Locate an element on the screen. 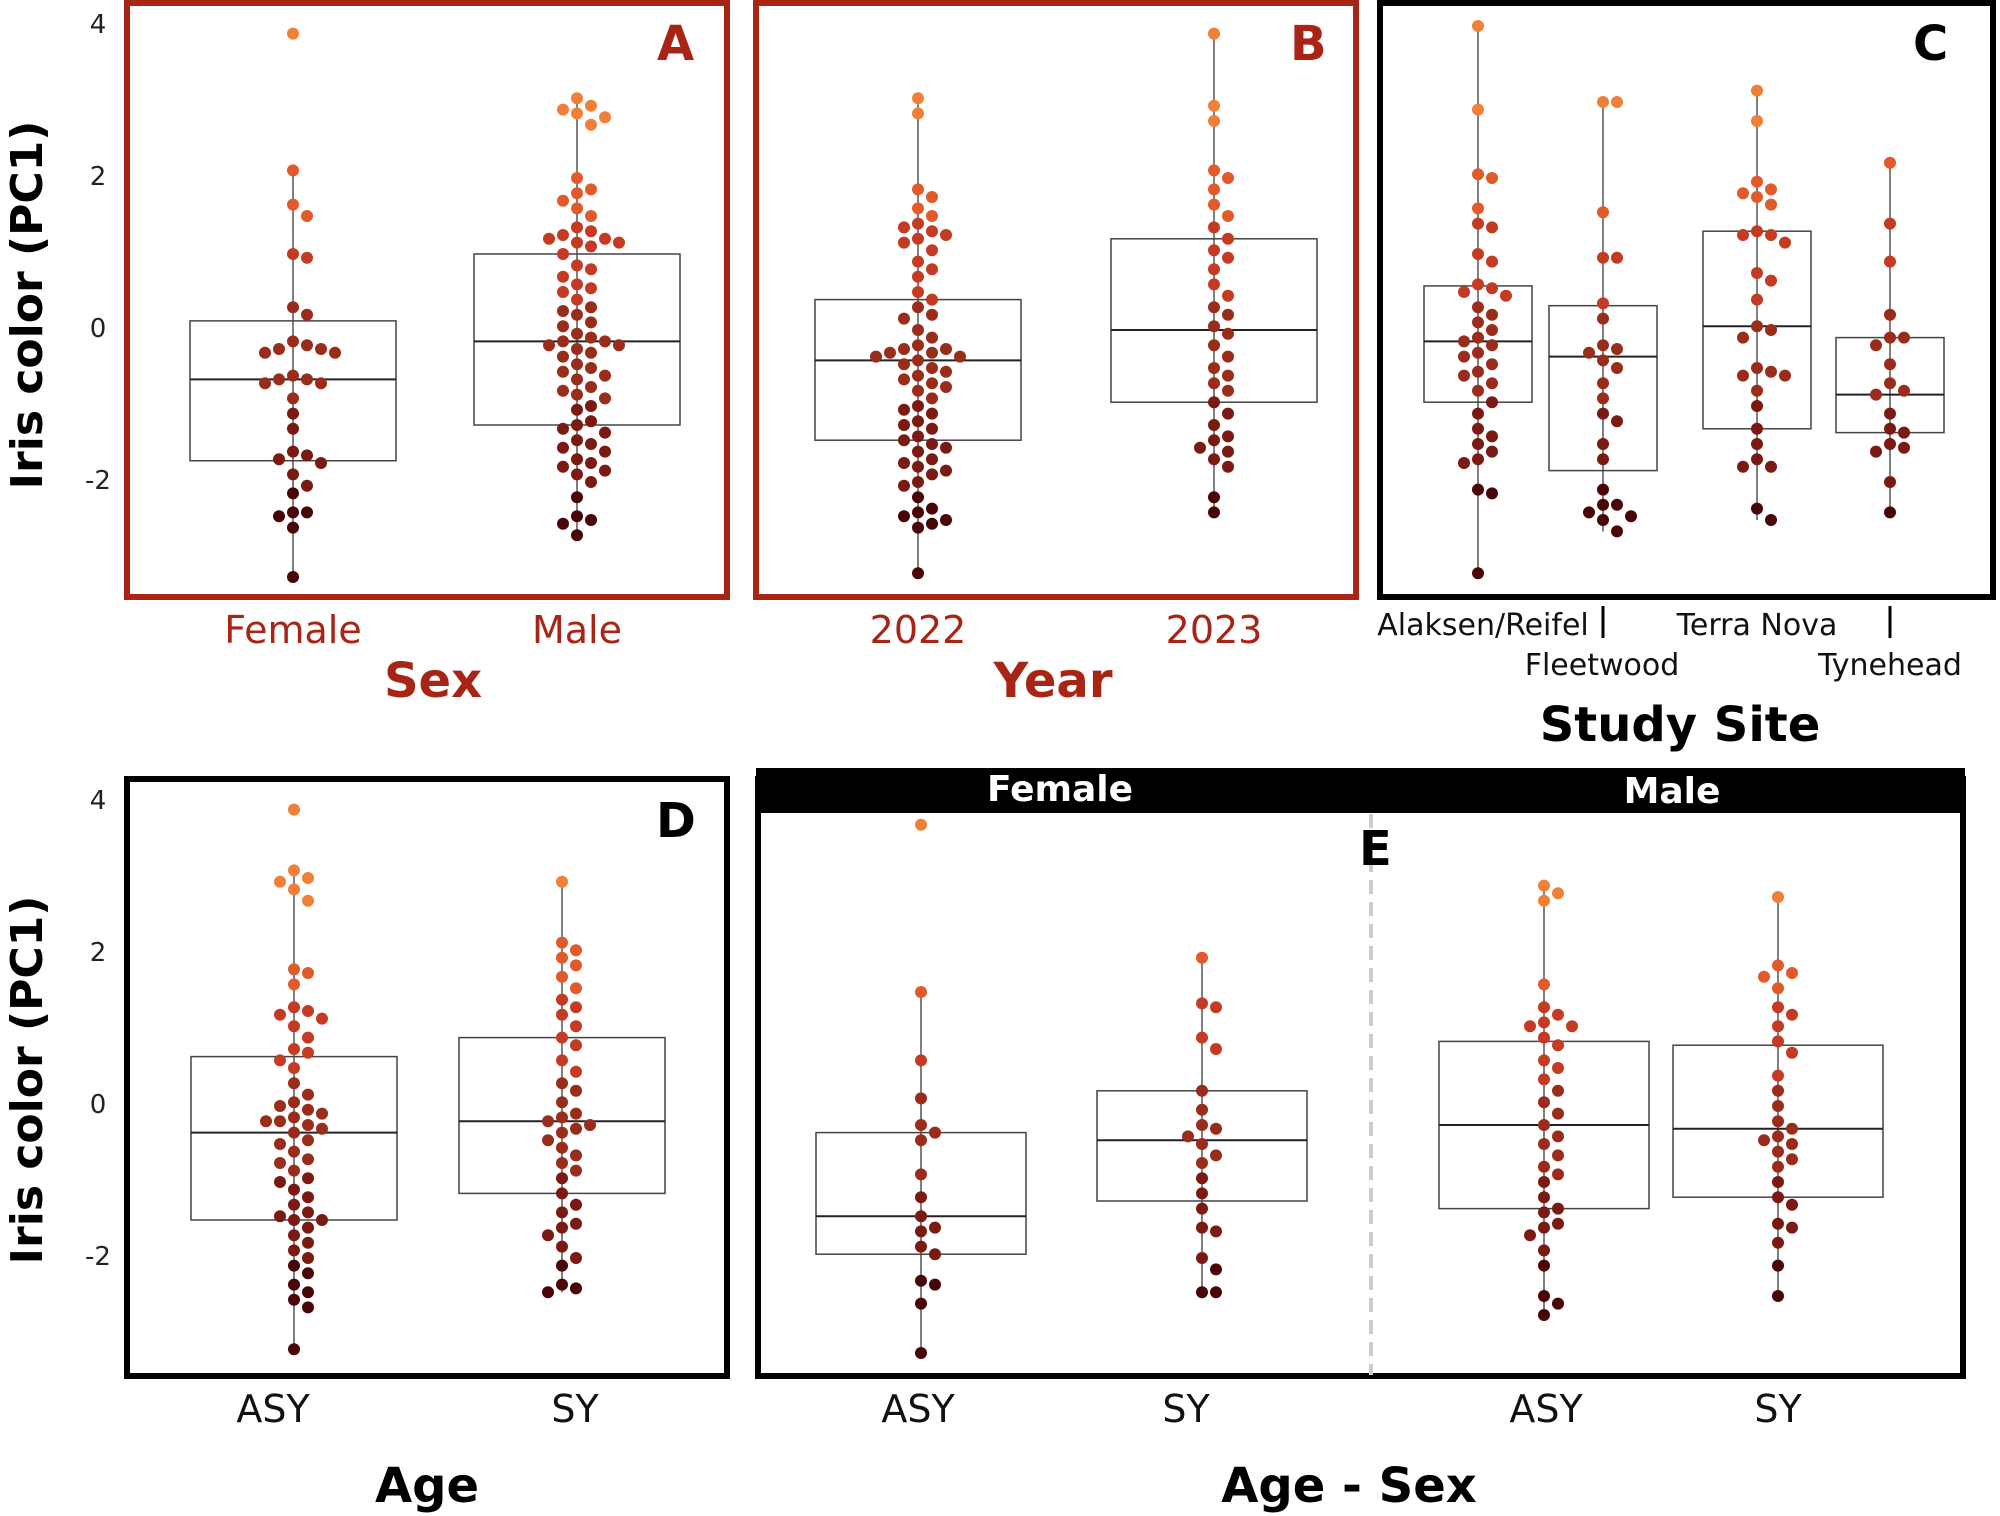  x-axis-title-sex: Sex is located at coordinates (433, 681).